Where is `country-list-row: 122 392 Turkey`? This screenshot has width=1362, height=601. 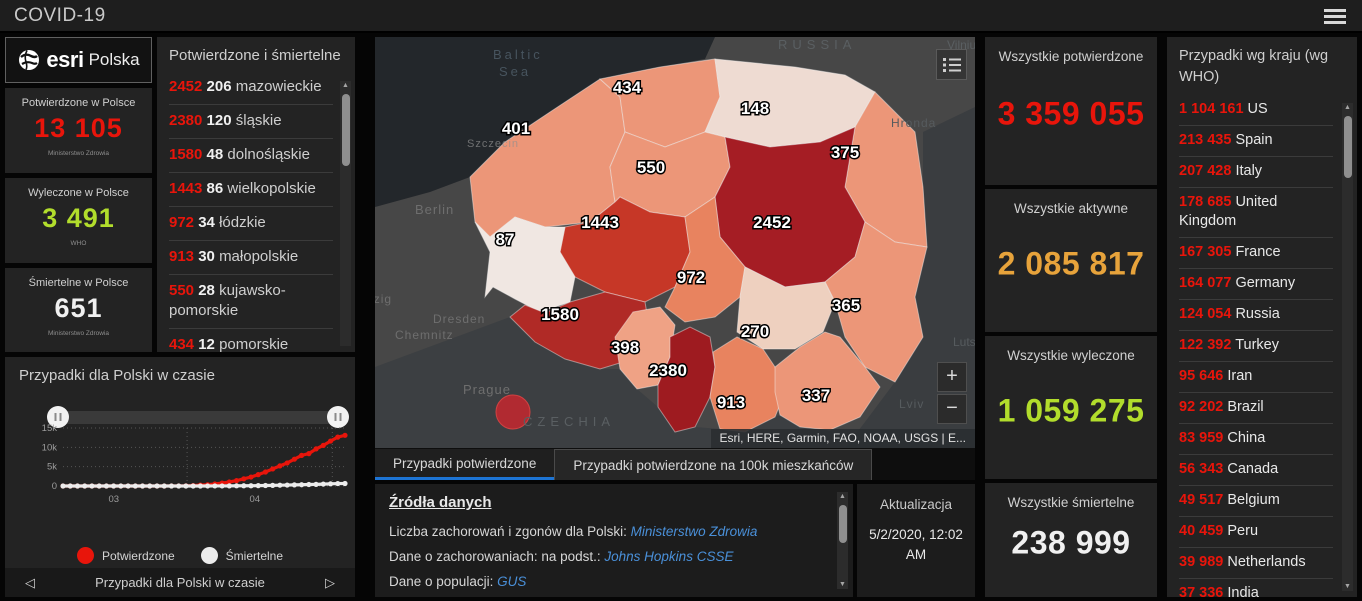
country-list-row: 122 392 Turkey is located at coordinates (1256, 346).